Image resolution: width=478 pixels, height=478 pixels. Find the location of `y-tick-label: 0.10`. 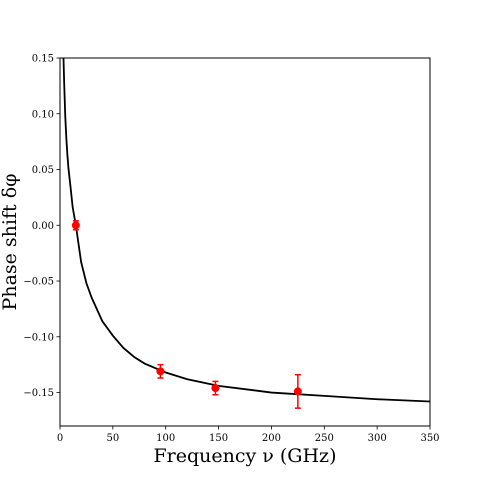

y-tick-label: 0.10 is located at coordinates (43, 114).